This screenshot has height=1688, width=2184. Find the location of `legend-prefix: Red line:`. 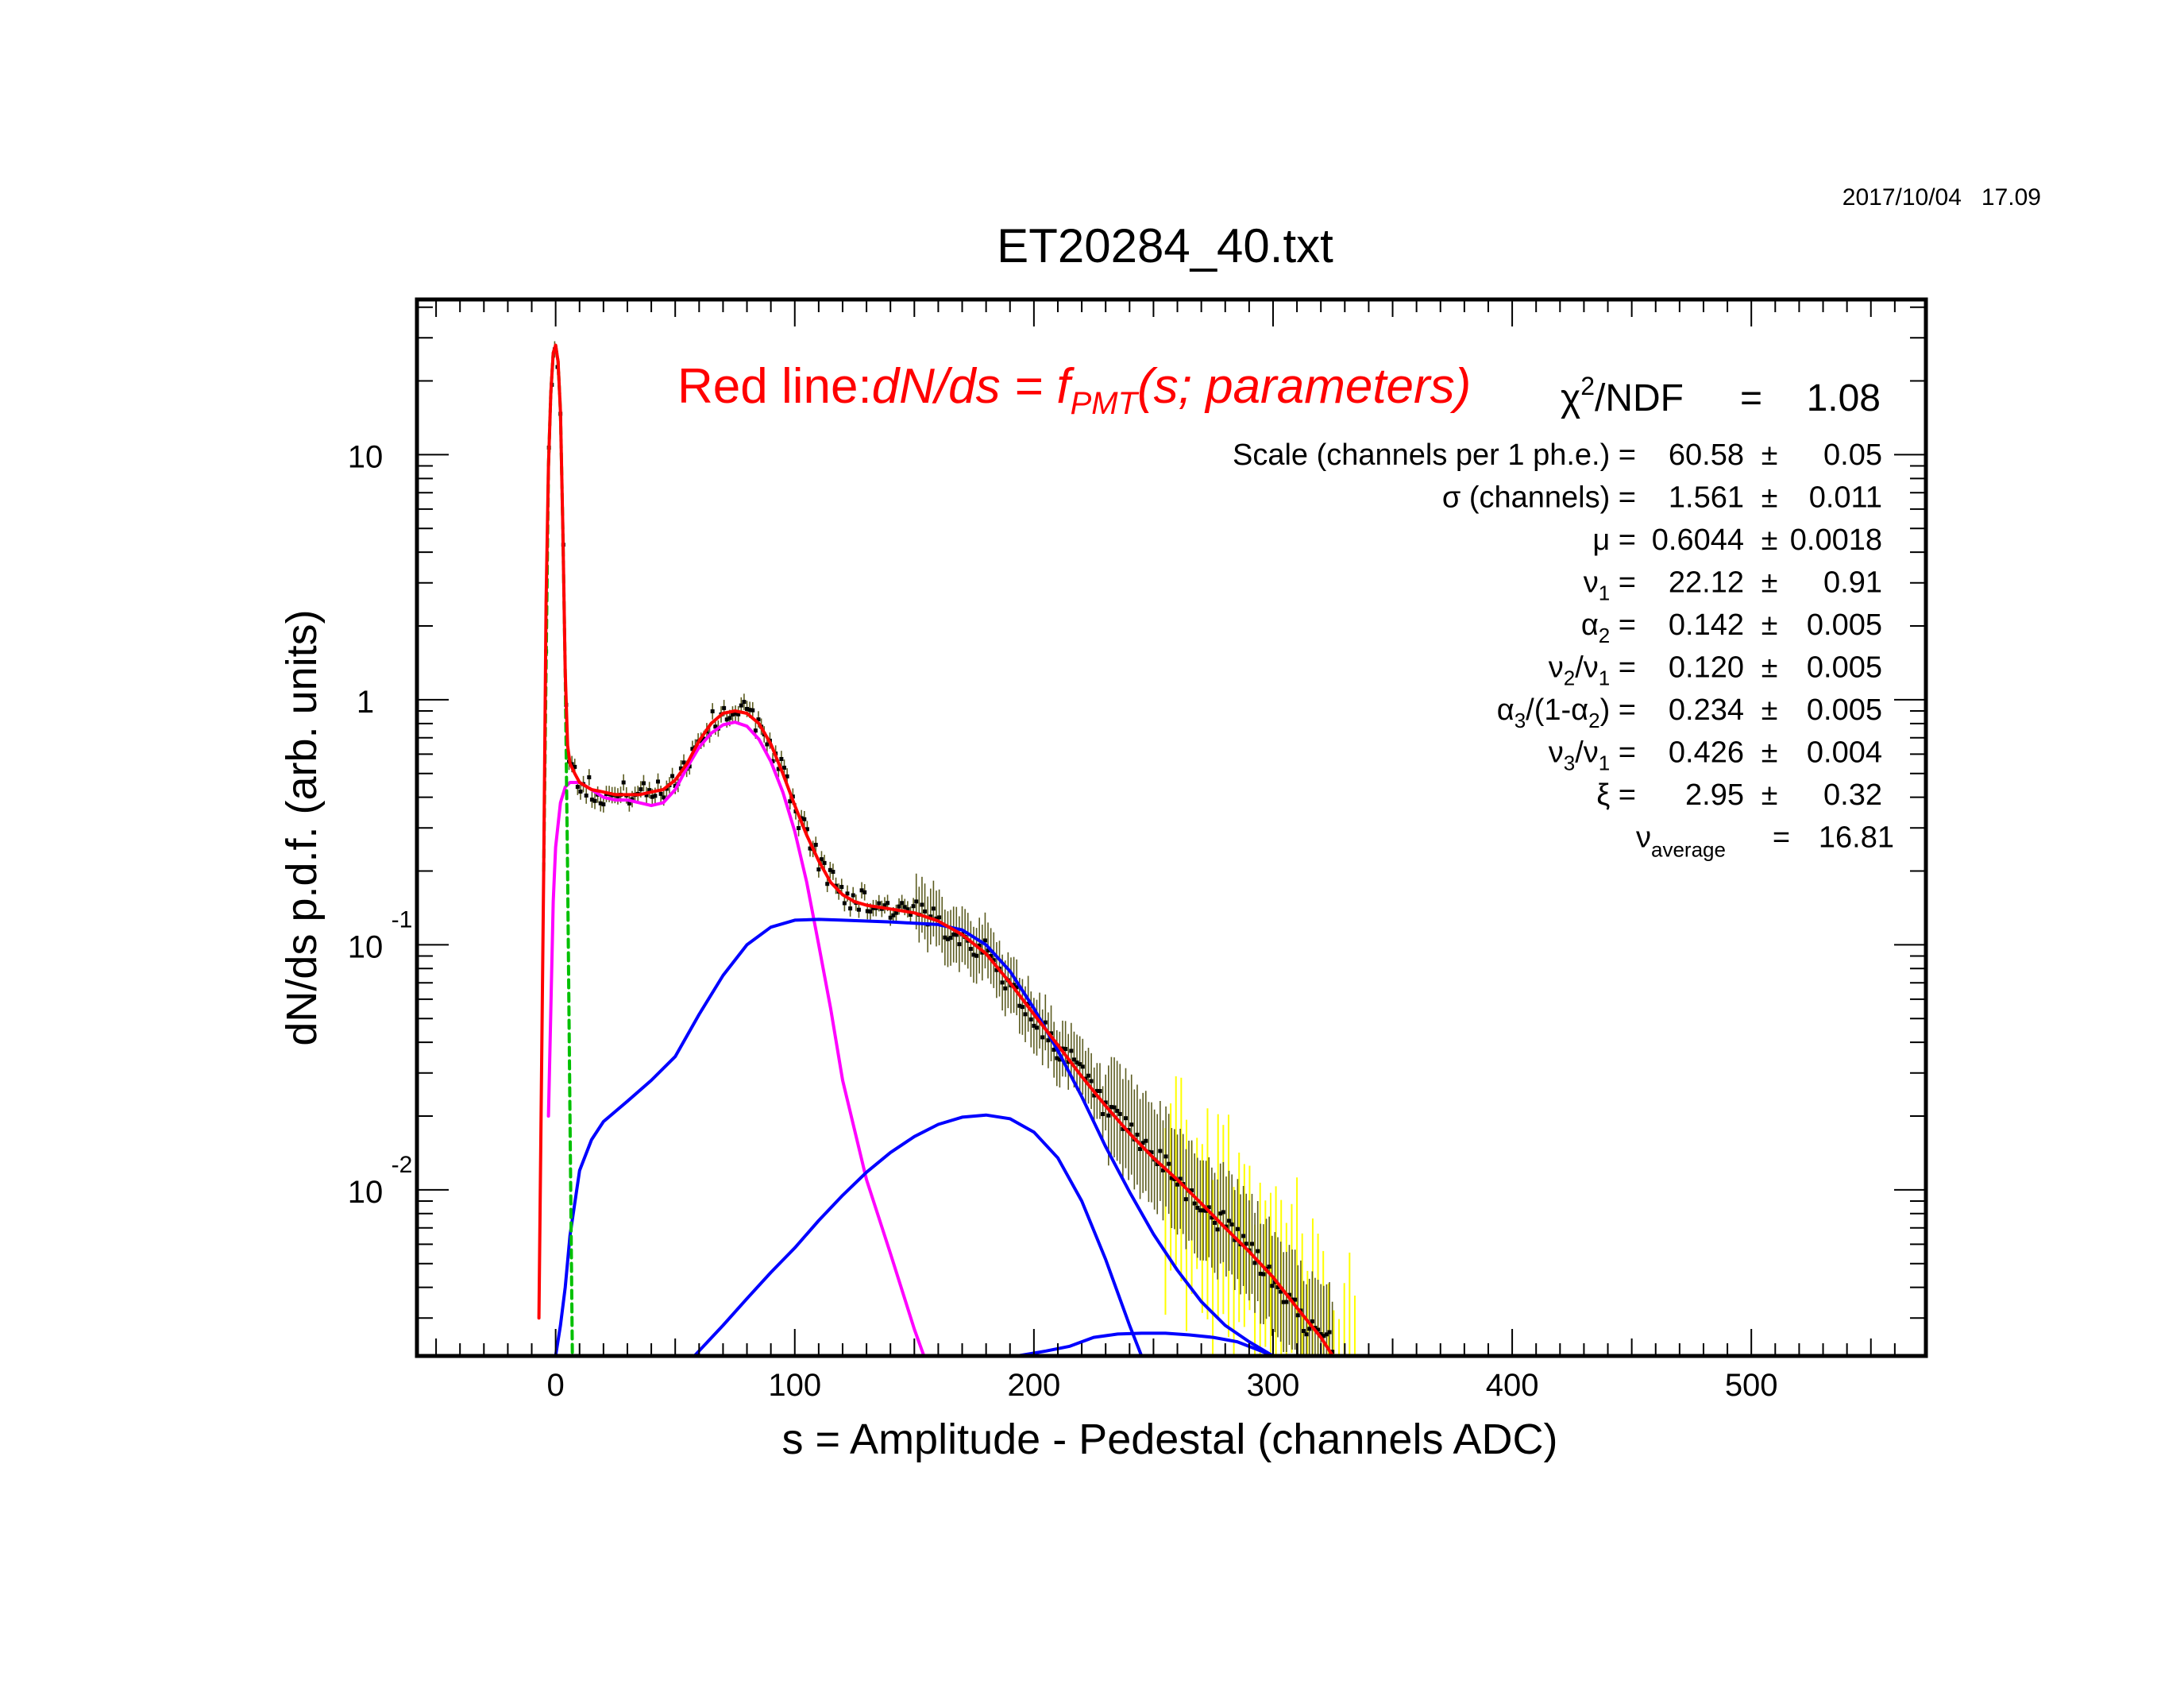

legend-prefix: Red line: is located at coordinates (774, 387).